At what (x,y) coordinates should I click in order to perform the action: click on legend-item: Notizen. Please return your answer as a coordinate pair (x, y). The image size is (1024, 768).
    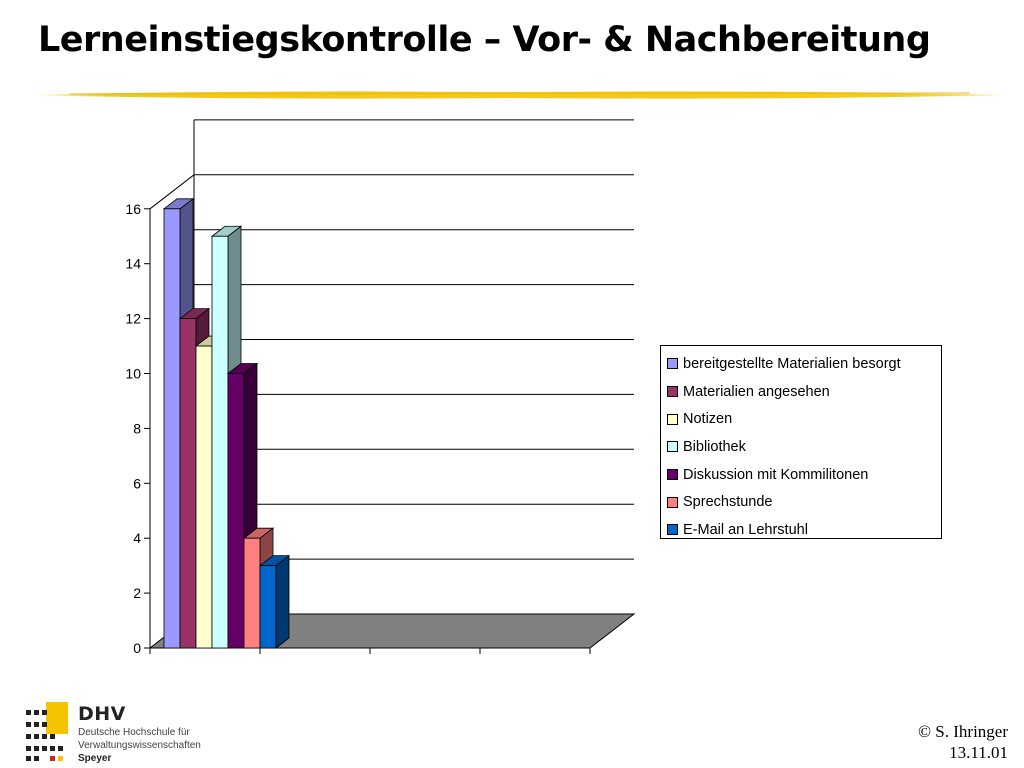
    Looking at the image, I should click on (804, 419).